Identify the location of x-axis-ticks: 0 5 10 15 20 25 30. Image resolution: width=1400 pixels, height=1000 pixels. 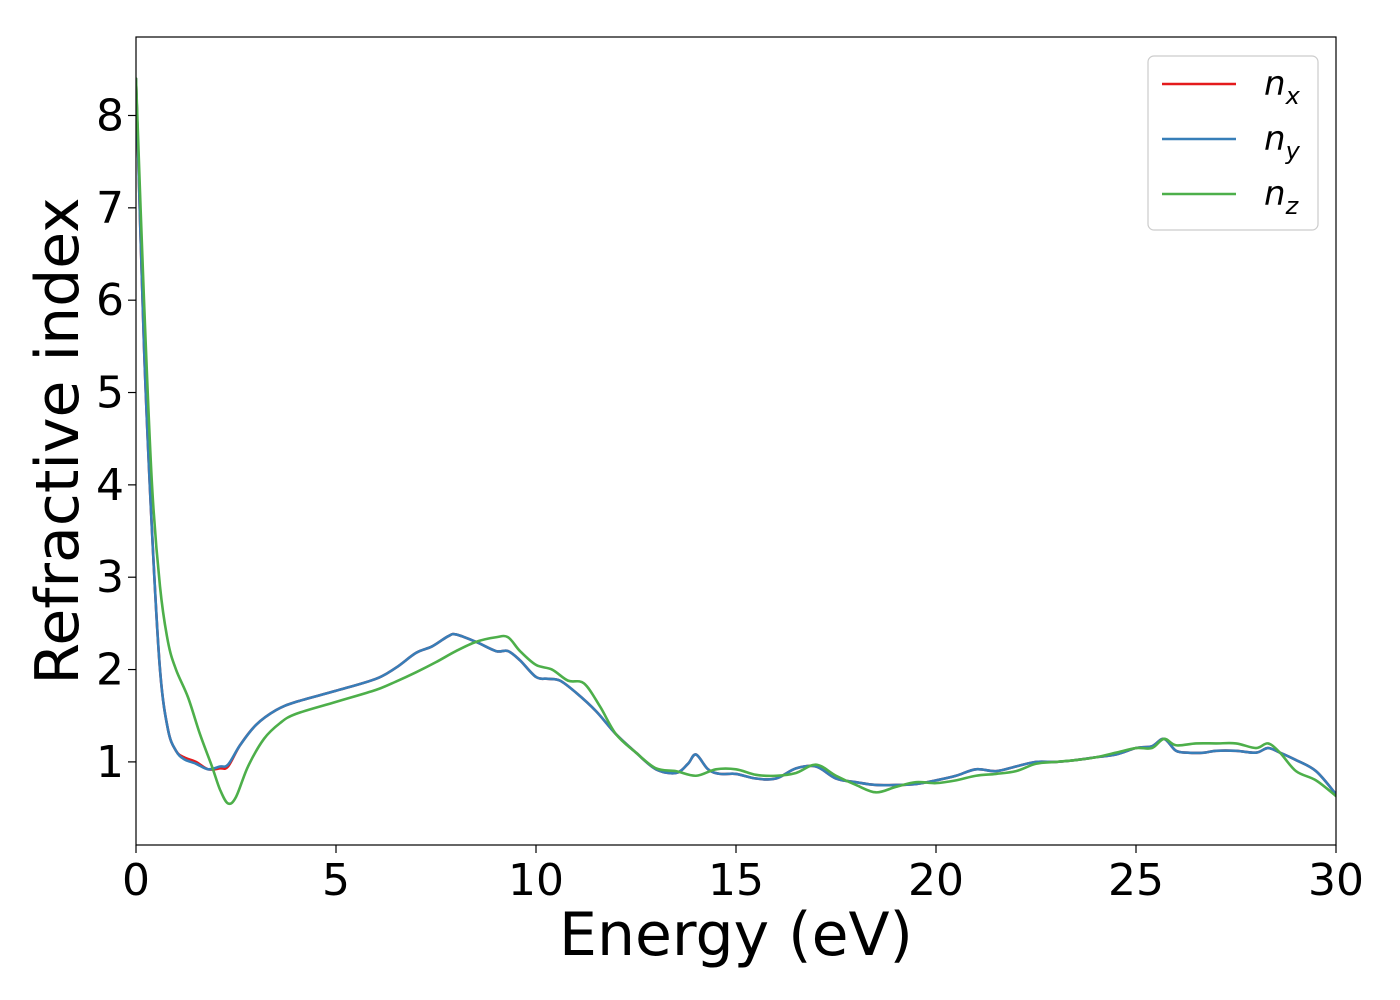
(743, 875).